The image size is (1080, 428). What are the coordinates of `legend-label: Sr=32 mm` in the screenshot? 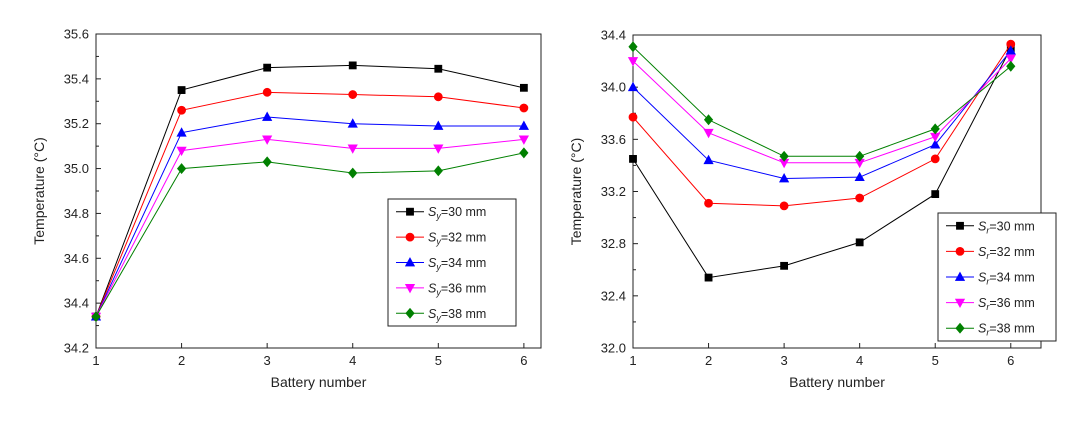 It's located at (1006, 253).